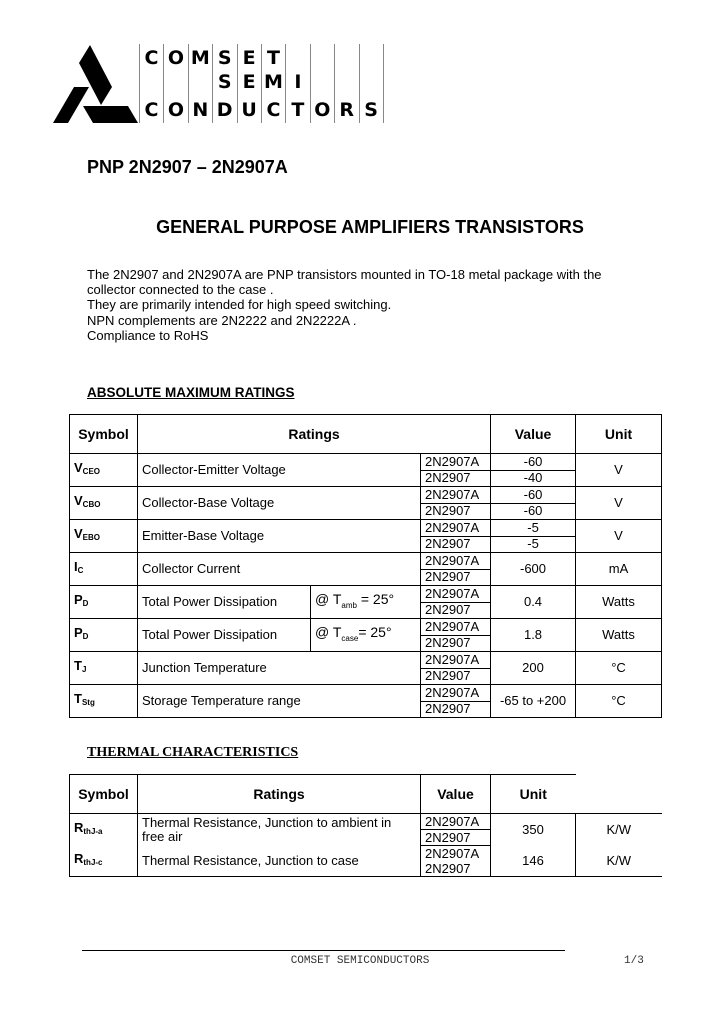 The width and height of the screenshot is (720, 1012). I want to click on symbol-cell: VCBO, so click(103, 503).